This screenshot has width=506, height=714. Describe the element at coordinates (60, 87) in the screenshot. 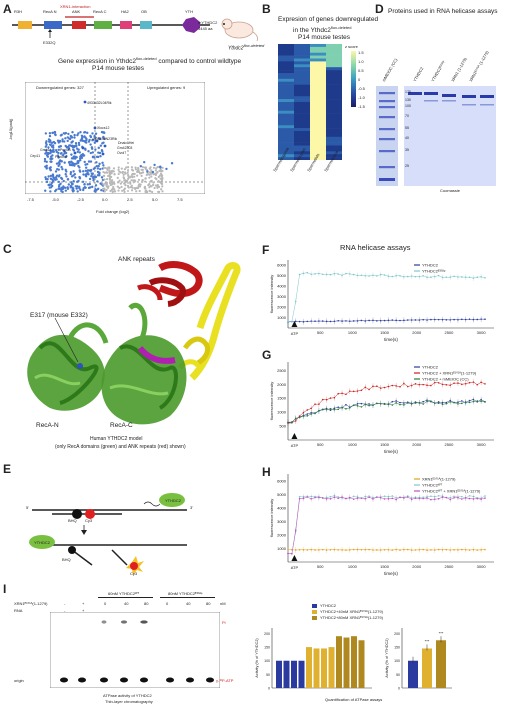

I see `downregulated-count: Downregulated genes: 327` at that location.